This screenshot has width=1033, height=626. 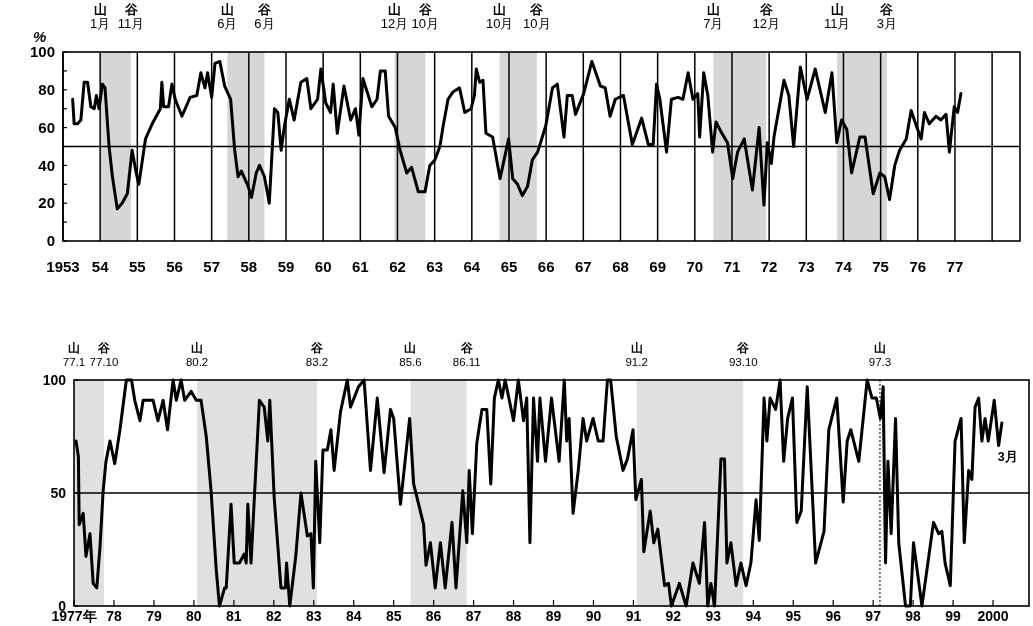 I want to click on x-tick-label: 84, so click(x=353, y=616).